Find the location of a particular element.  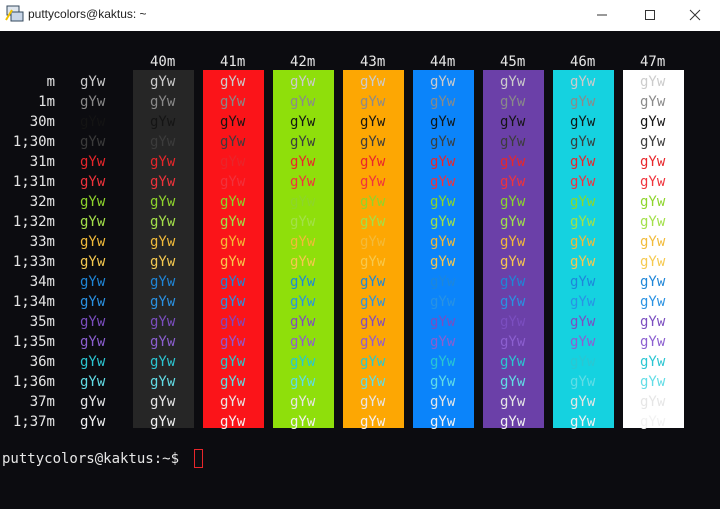

close-button is located at coordinates (695, 15).